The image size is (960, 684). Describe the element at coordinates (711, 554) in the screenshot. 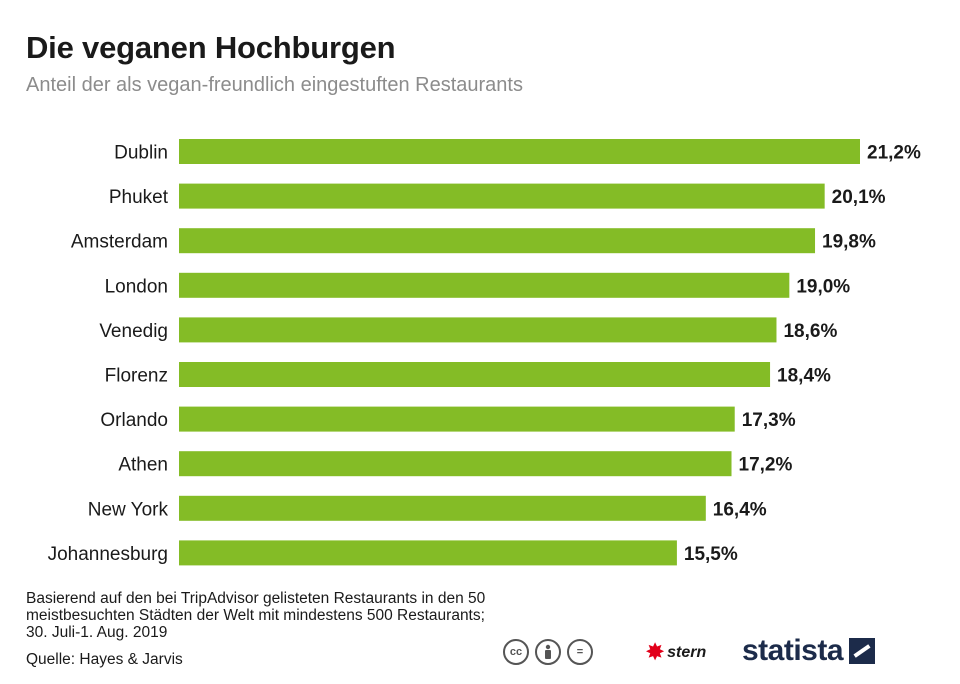

I see `value-label: 15,5%` at that location.